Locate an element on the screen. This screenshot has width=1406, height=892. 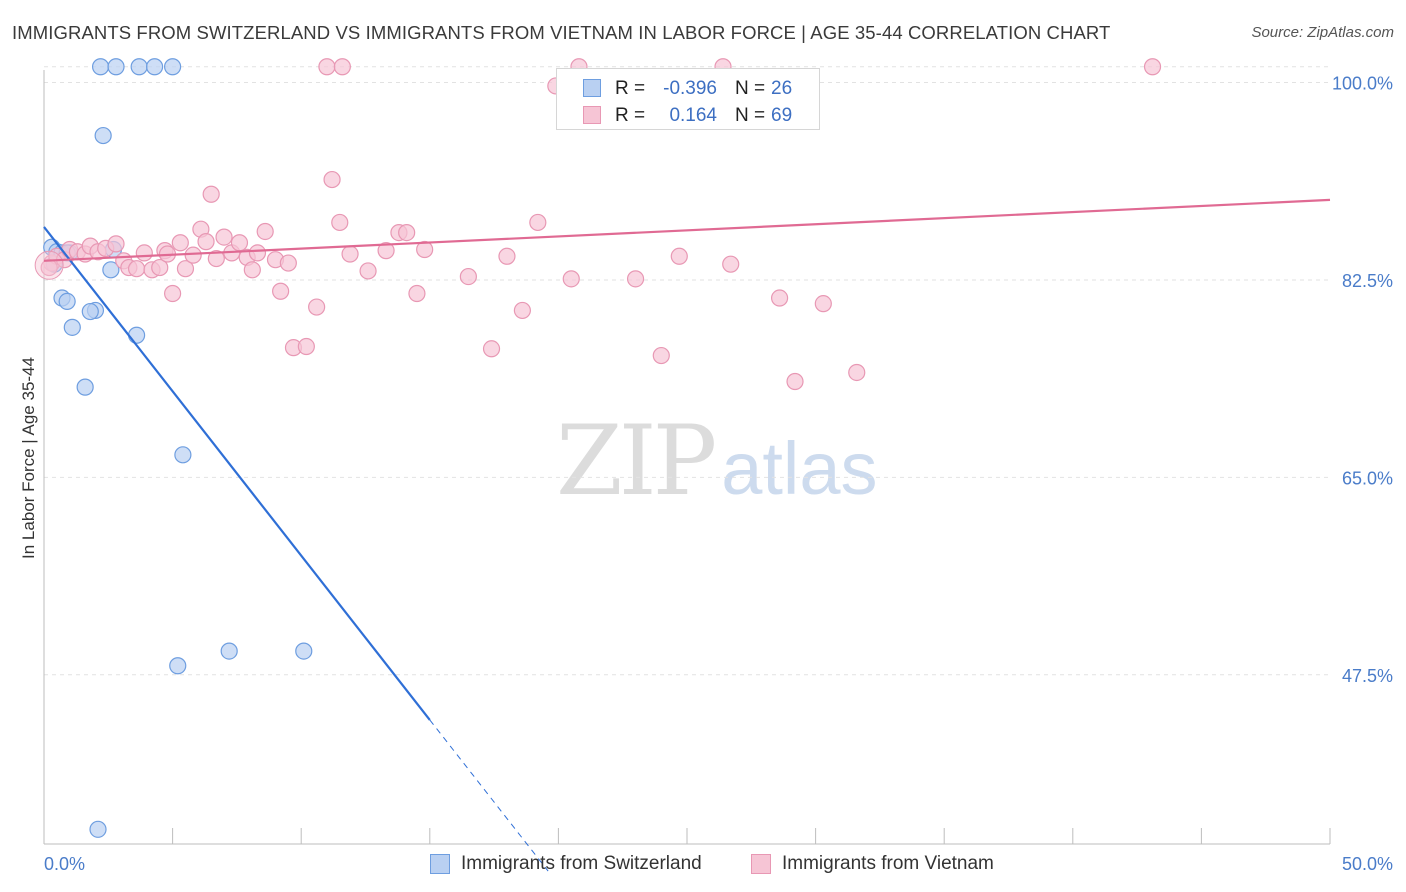
vietnam-swatch is located at coordinates (592, 115).